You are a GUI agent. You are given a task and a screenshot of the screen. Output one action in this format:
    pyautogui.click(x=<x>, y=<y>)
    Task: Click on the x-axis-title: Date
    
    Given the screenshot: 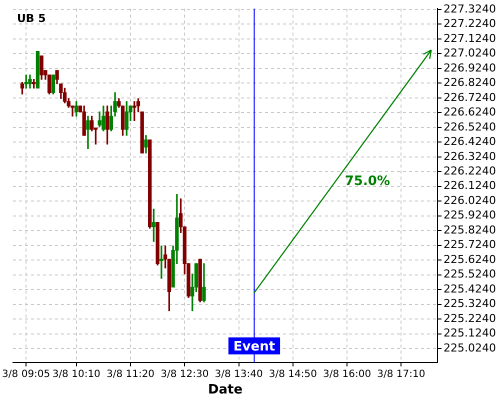 What is the action you would take?
    pyautogui.click(x=225, y=390)
    